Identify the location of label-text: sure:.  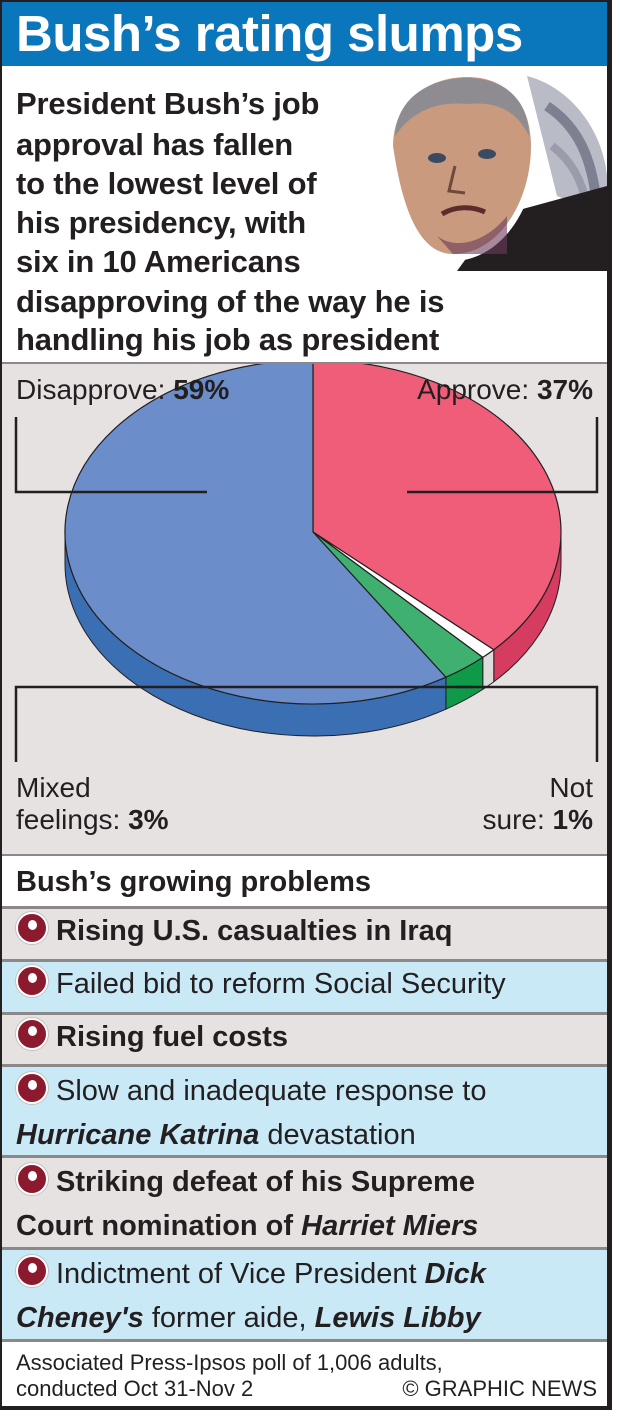
(513, 819).